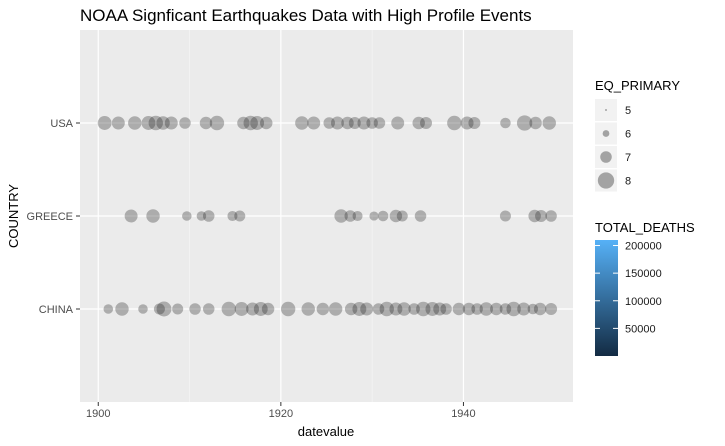 This screenshot has height=446, width=725. Describe the element at coordinates (53, 217) in the screenshot. I see `y-axis-ticks: CHINA GREECE USA` at that location.